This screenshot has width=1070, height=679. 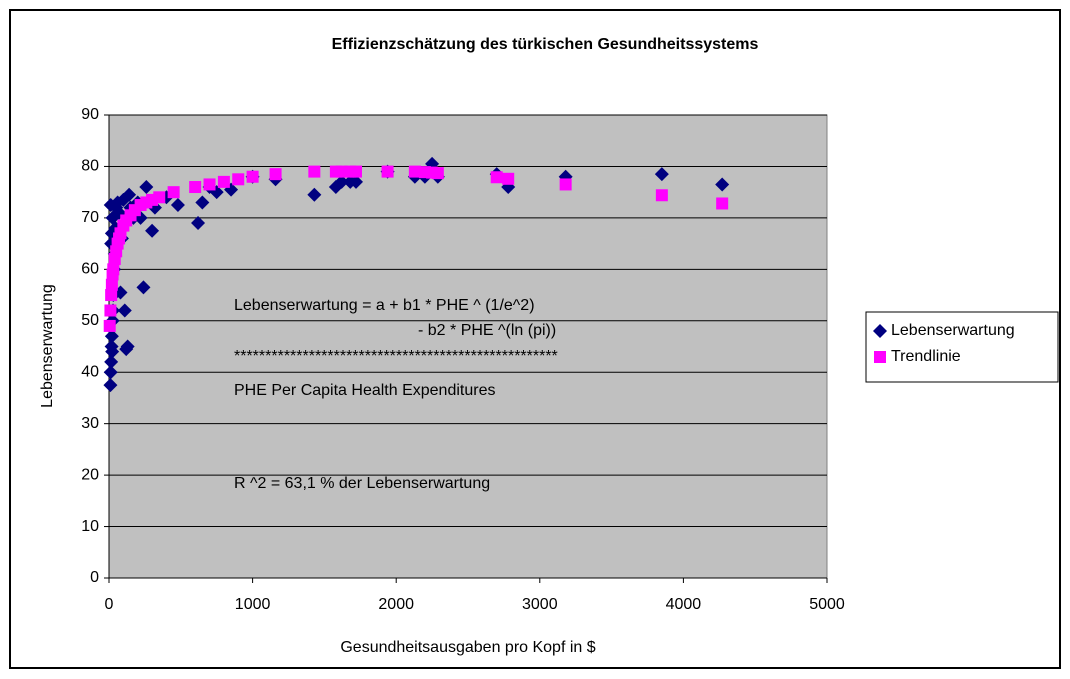 I want to click on legend, so click(x=962, y=347).